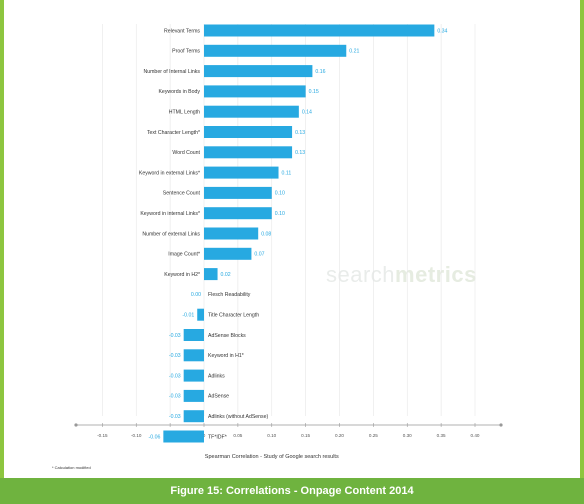 The width and height of the screenshot is (584, 504). Describe the element at coordinates (320, 72) in the screenshot. I see `data-label: 0.16` at that location.